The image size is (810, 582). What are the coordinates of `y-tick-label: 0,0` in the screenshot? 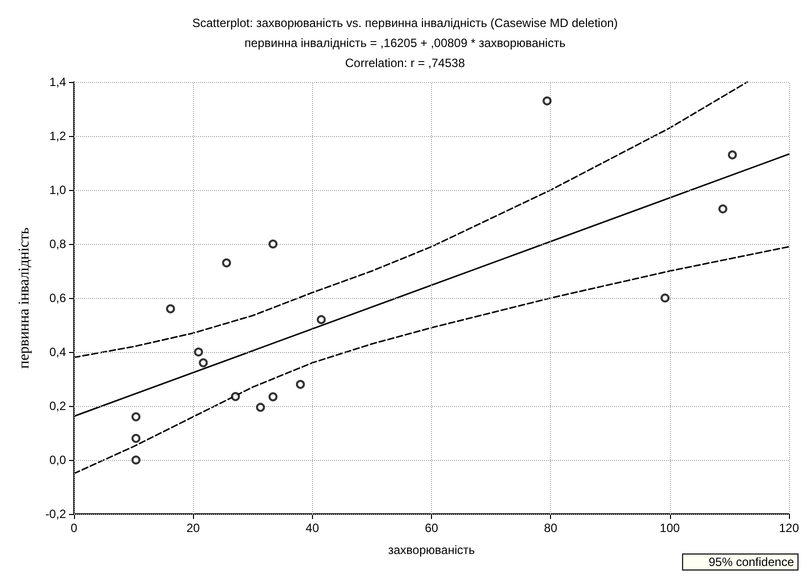 It's located at (57, 460).